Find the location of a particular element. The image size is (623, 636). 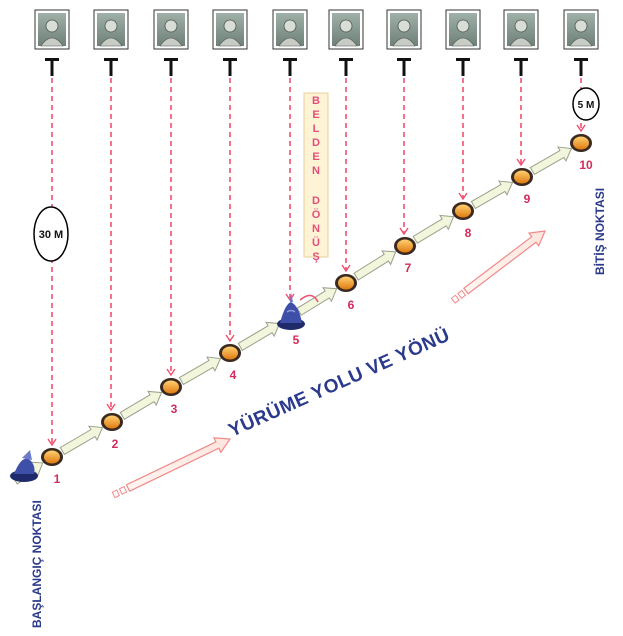

turn-cone-icon is located at coordinates (291, 311).